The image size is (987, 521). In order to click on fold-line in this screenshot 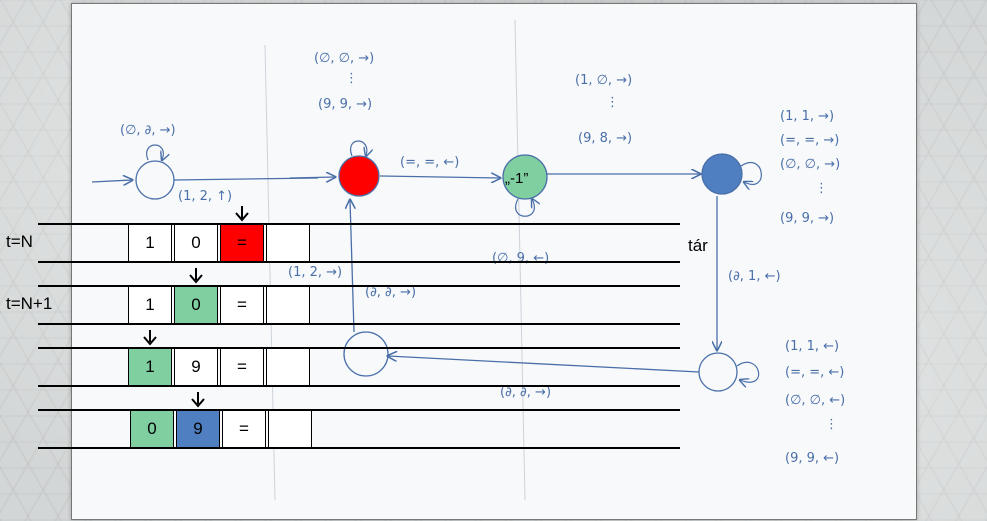, I will do `click(520, 260)`.